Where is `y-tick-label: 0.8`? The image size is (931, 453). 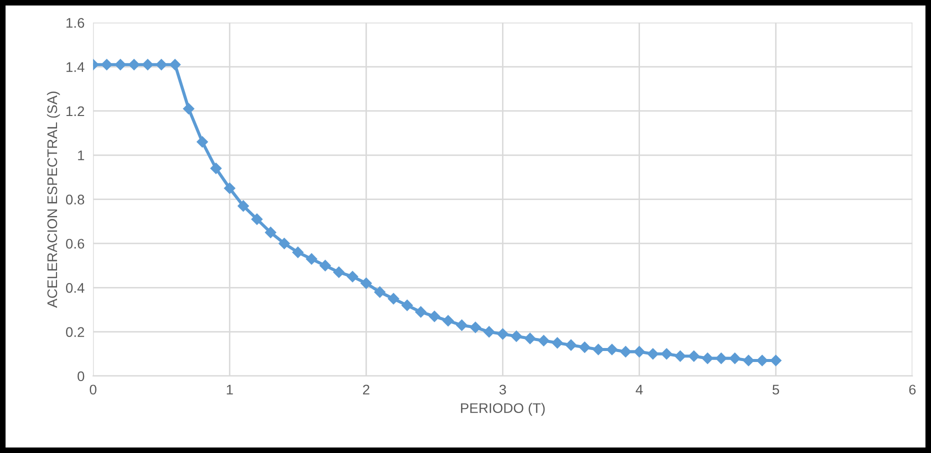
y-tick-label: 0.8 is located at coordinates (75, 199).